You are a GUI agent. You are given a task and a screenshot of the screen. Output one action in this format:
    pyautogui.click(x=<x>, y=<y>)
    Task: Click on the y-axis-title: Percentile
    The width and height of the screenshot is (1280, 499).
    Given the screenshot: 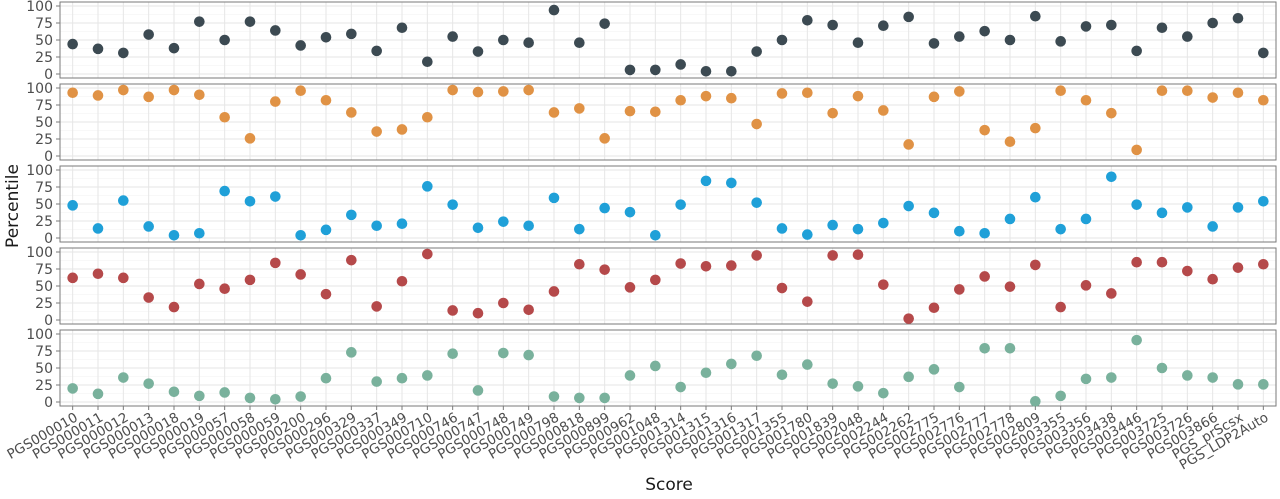 What is the action you would take?
    pyautogui.click(x=13, y=206)
    